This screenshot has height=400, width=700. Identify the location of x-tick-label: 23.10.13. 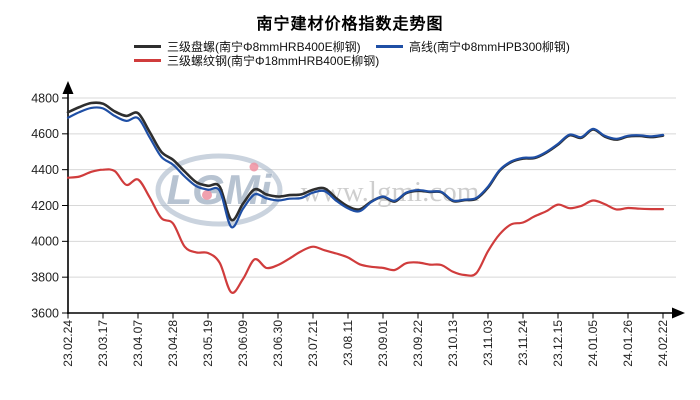
(453, 343).